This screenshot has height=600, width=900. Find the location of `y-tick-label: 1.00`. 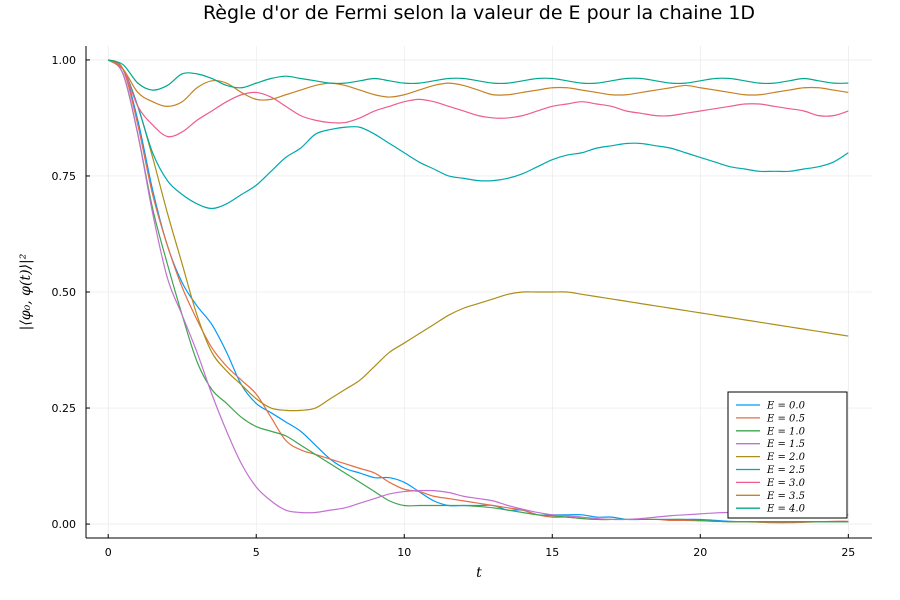

y-tick-label: 1.00 is located at coordinates (64, 60).